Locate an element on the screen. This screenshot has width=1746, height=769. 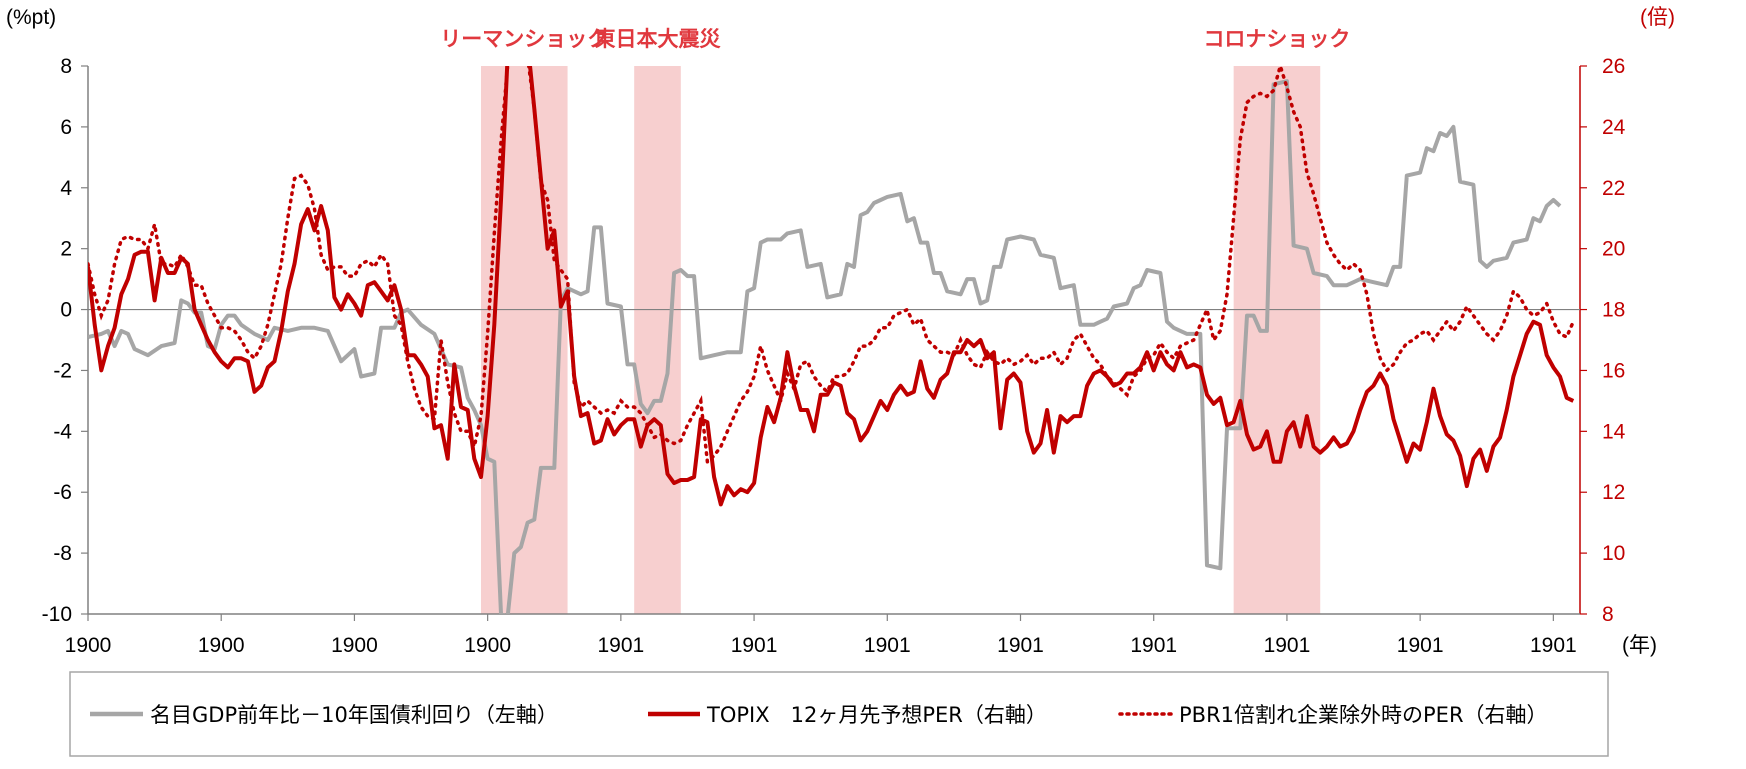
left-tick-label-3: -4 is located at coordinates (62, 431).